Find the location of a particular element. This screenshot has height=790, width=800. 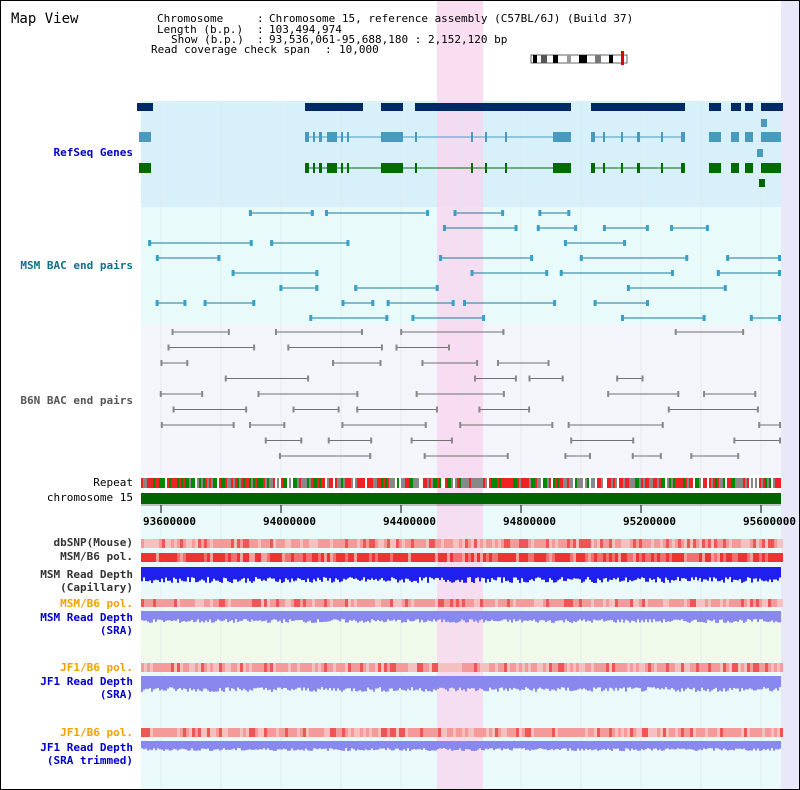

track-label-jf1-b6-pol-trim: JF1/B6 pol. is located at coordinates (96, 732).